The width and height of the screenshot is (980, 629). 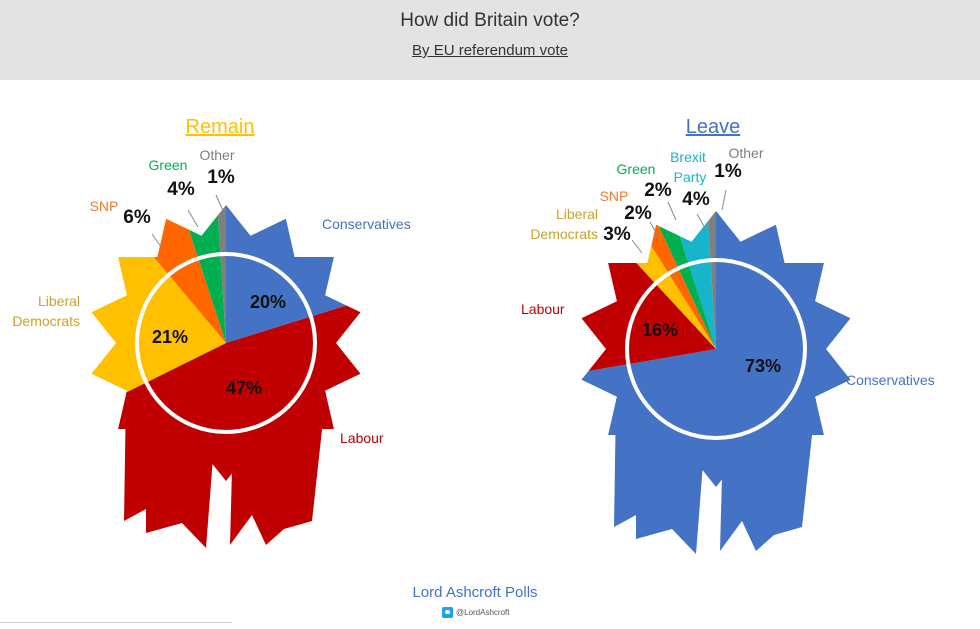 I want to click on value-snp: 2%, so click(x=638, y=213).